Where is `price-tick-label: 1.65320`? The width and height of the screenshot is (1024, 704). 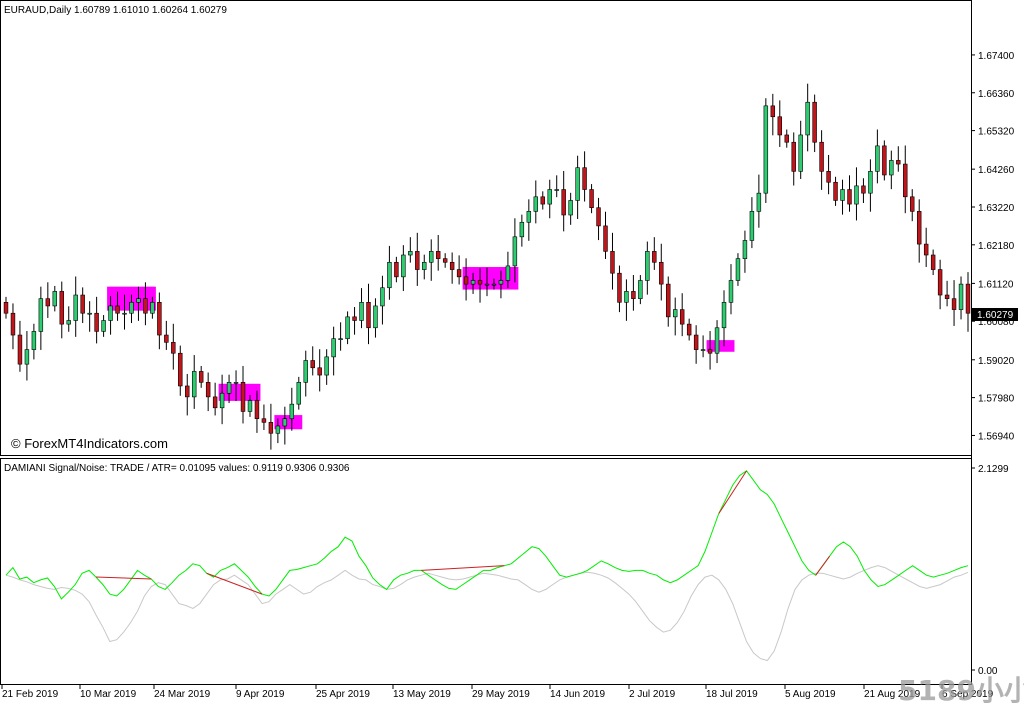
price-tick-label: 1.65320 is located at coordinates (996, 132).